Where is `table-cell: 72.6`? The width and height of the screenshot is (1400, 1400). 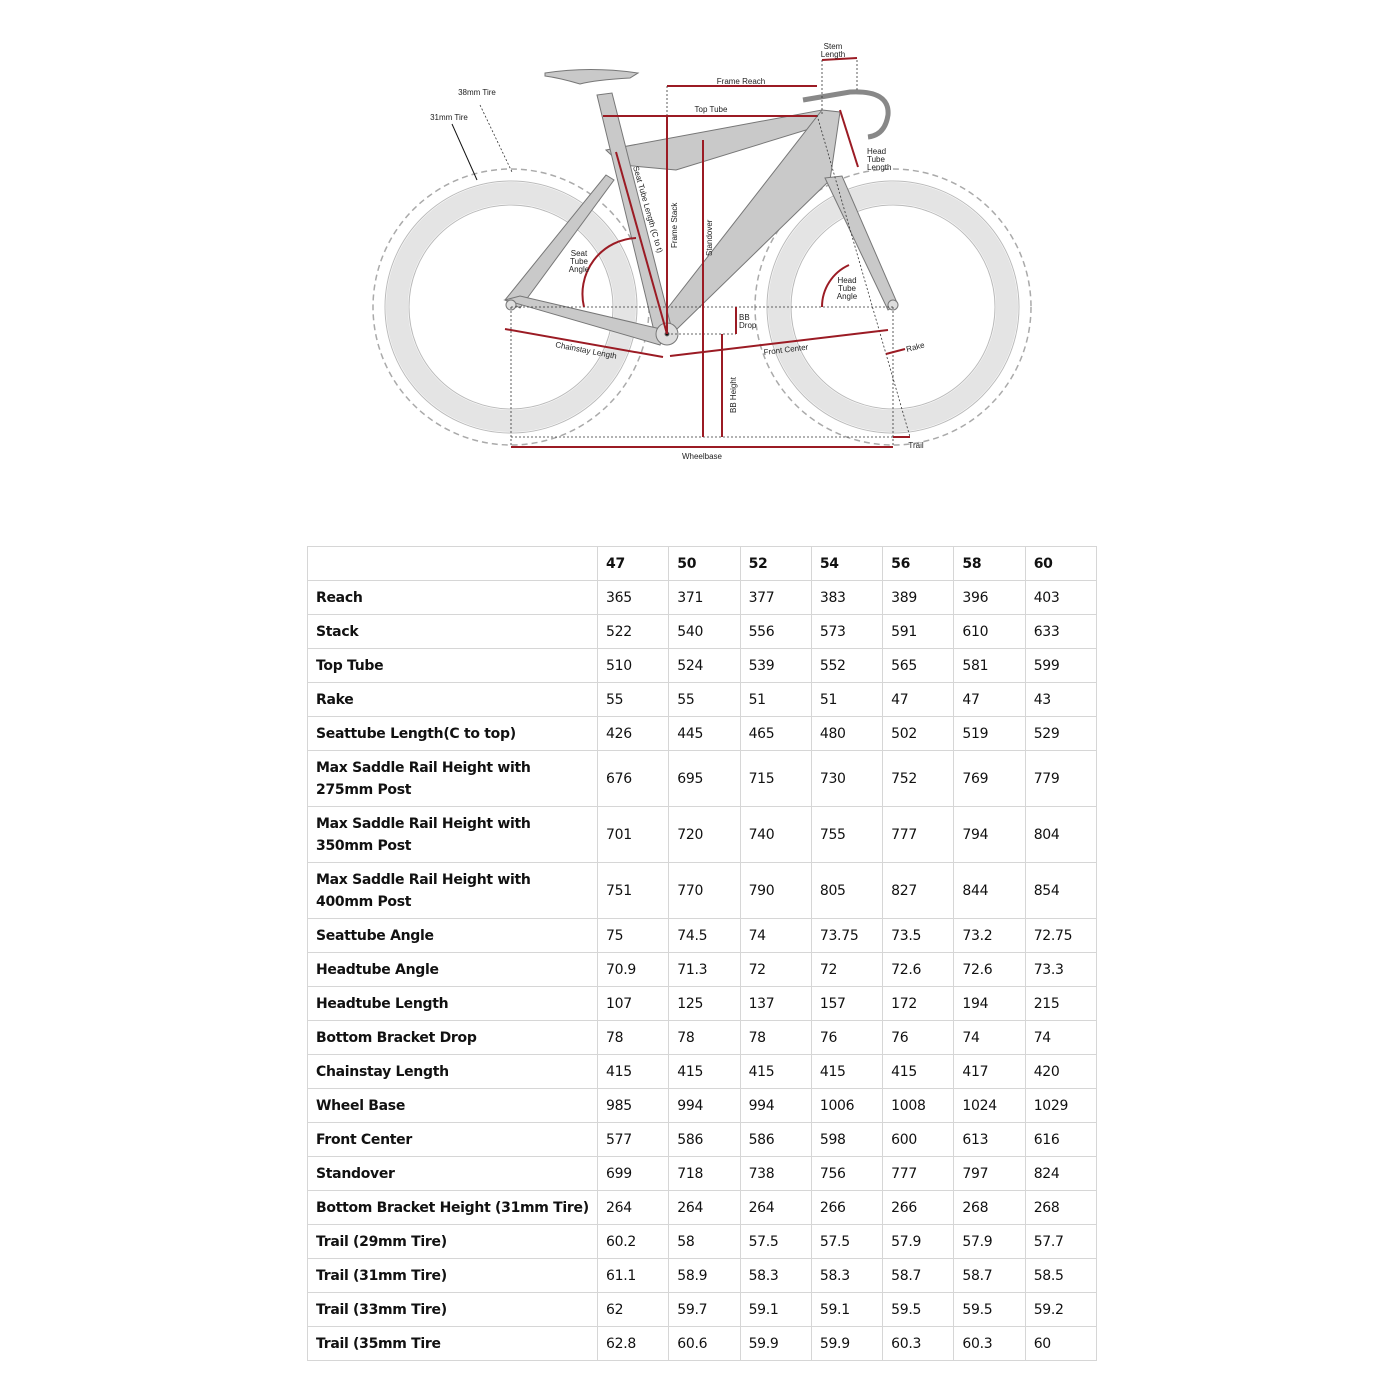
table-cell: 72.6 is located at coordinates (918, 969).